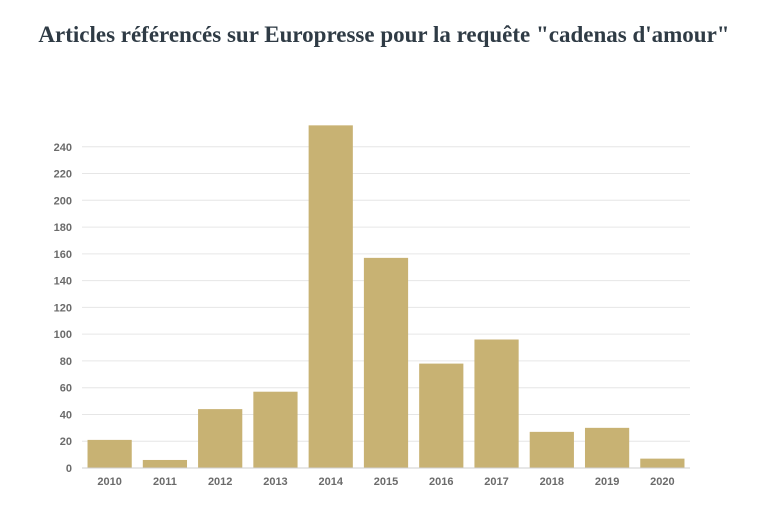 Image resolution: width=768 pixels, height=512 pixels. Describe the element at coordinates (662, 463) in the screenshot. I see `bar-2020` at that location.